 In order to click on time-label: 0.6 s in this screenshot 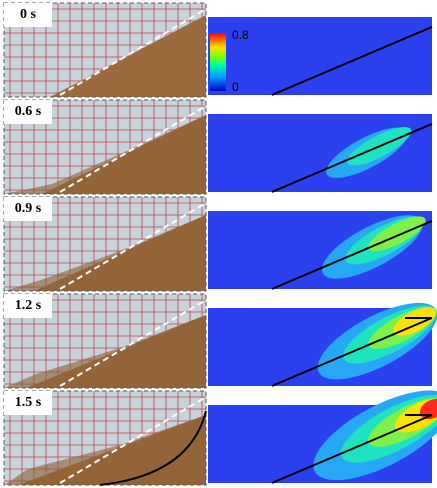, I will do `click(28, 111)`.